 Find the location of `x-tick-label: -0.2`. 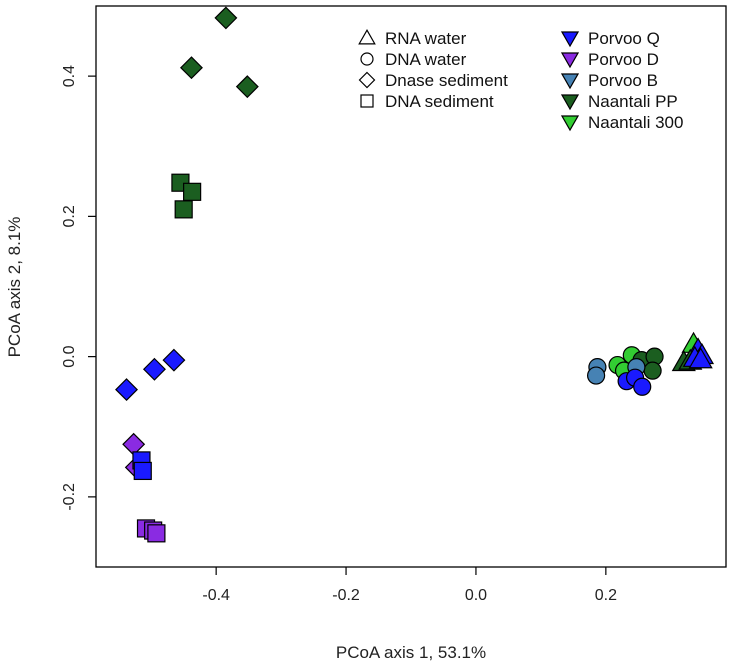

x-tick-label: -0.2 is located at coordinates (346, 595).